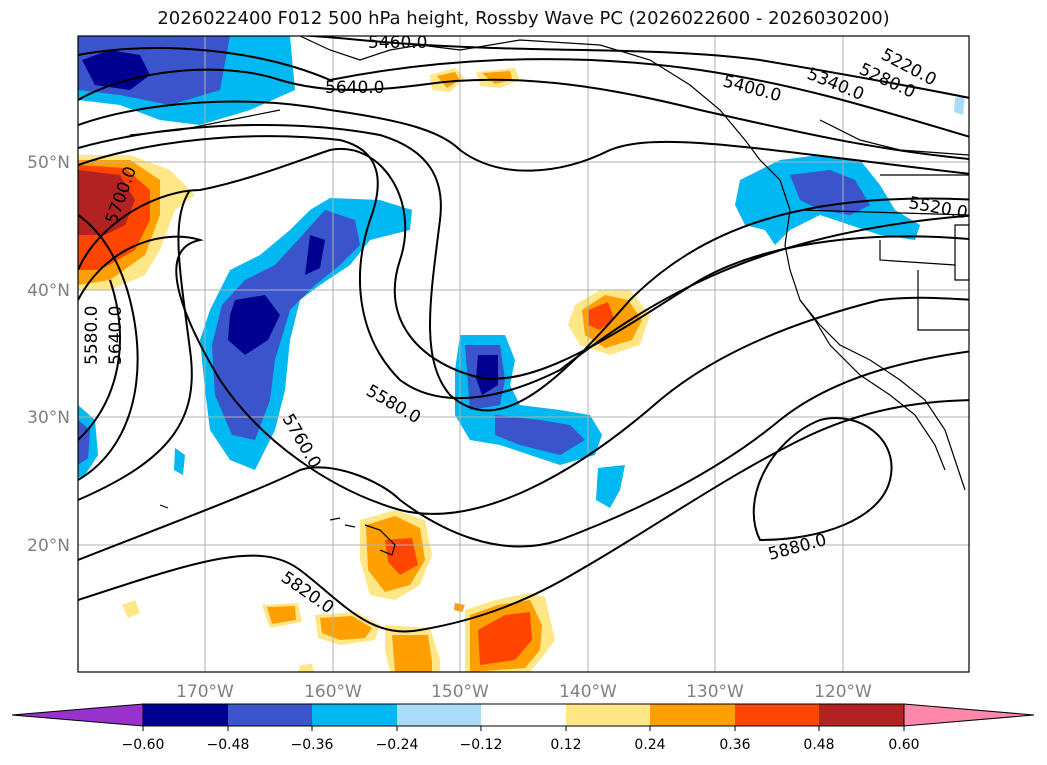  I want to click on lon-tick: 150°W, so click(460, 692).